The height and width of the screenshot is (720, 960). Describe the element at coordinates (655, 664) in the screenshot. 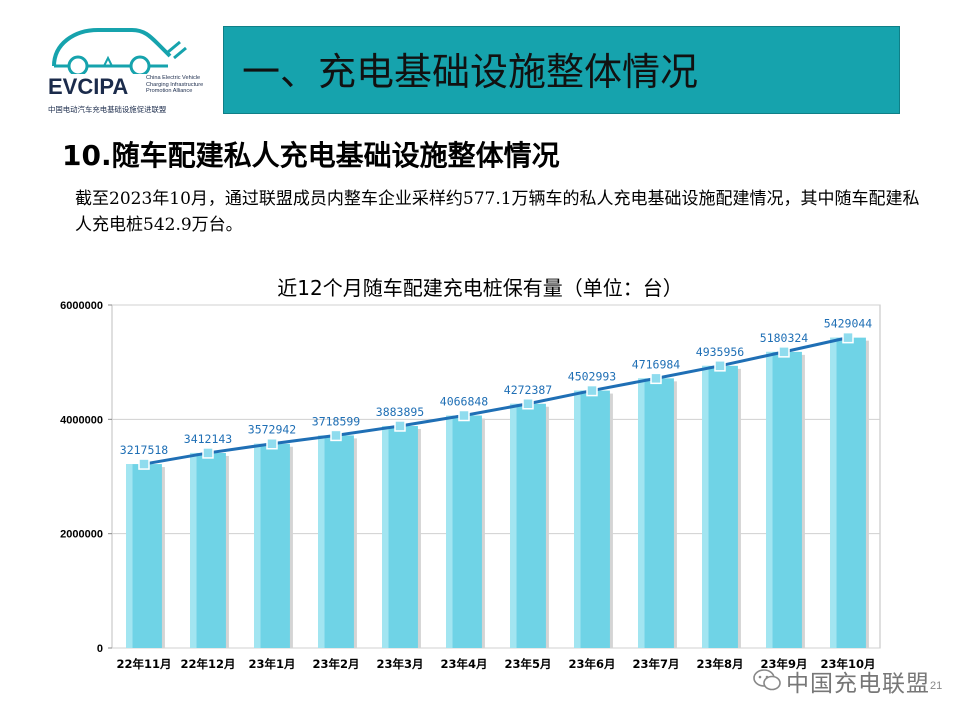

I see `x-tick-label: 23年7月` at that location.